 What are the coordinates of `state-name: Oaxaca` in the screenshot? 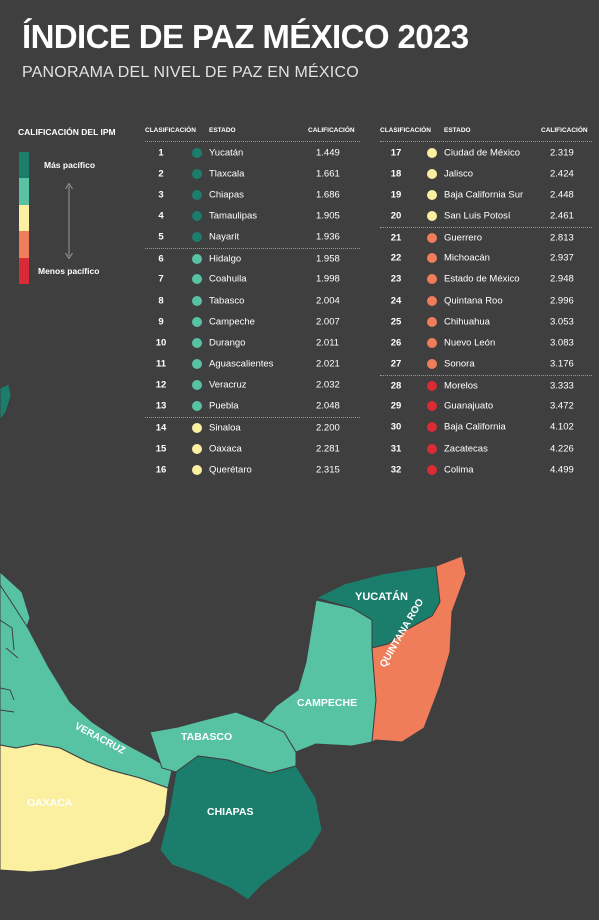 It's located at (225, 449).